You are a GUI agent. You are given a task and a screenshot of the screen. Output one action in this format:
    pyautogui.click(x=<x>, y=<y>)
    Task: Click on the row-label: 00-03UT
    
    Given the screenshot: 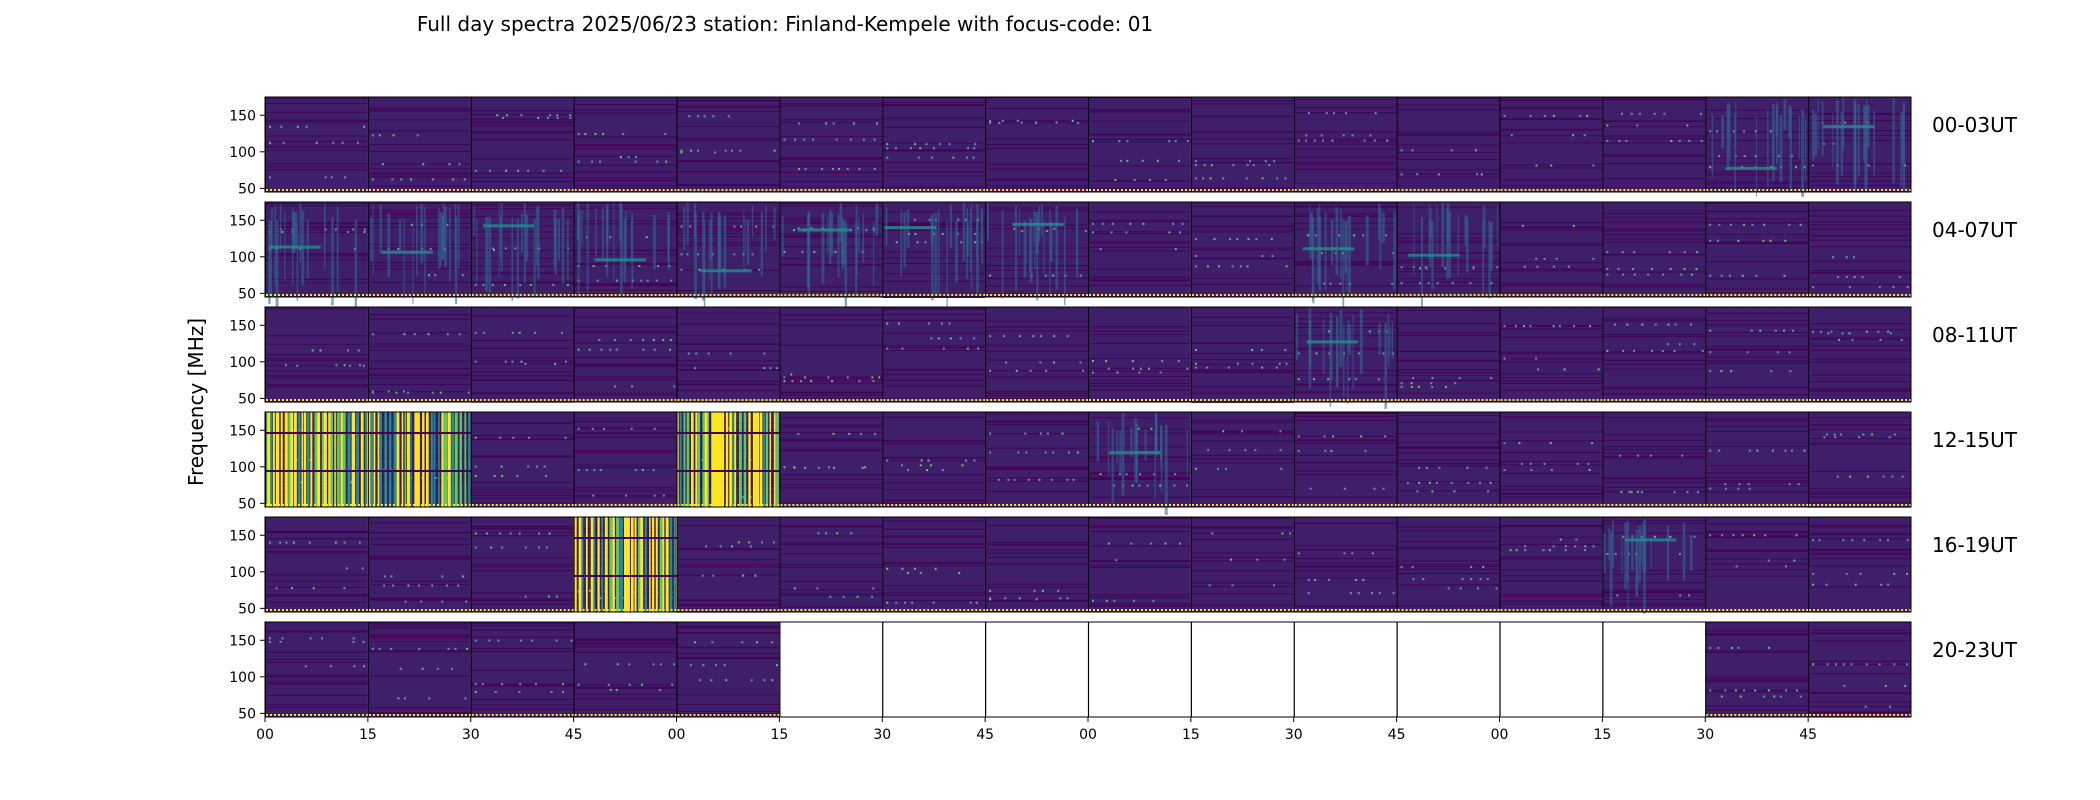 What is the action you would take?
    pyautogui.click(x=1975, y=125)
    